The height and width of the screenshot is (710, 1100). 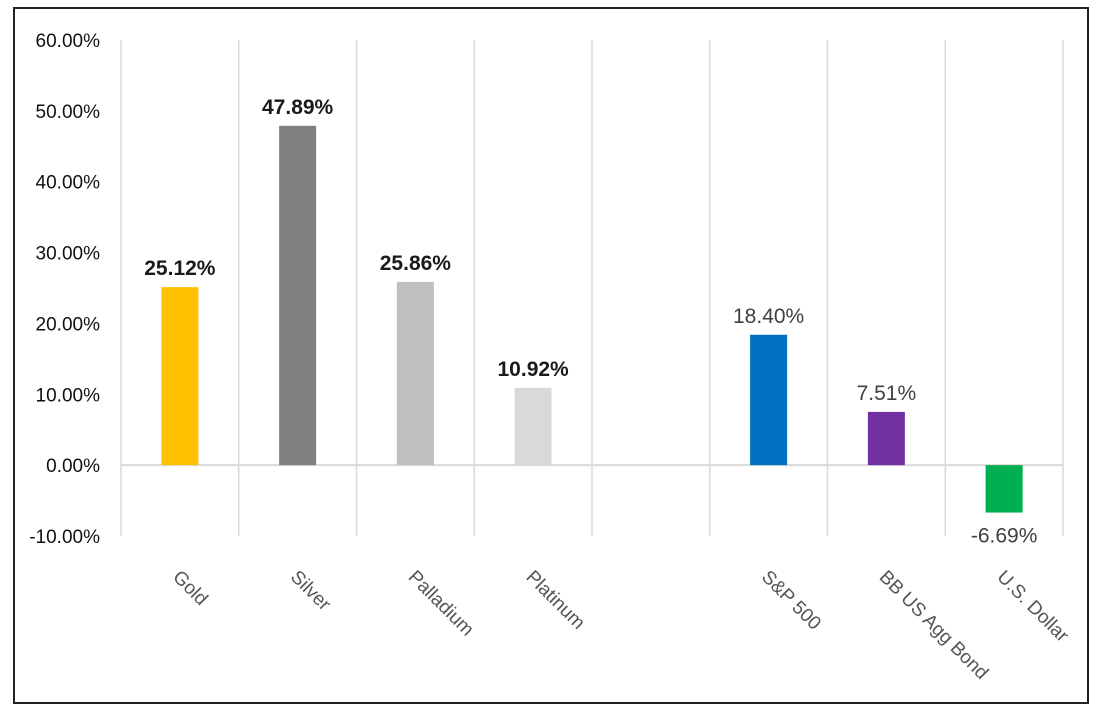 What do you see at coordinates (768, 316) in the screenshot?
I see `data-label: 18.40%` at bounding box center [768, 316].